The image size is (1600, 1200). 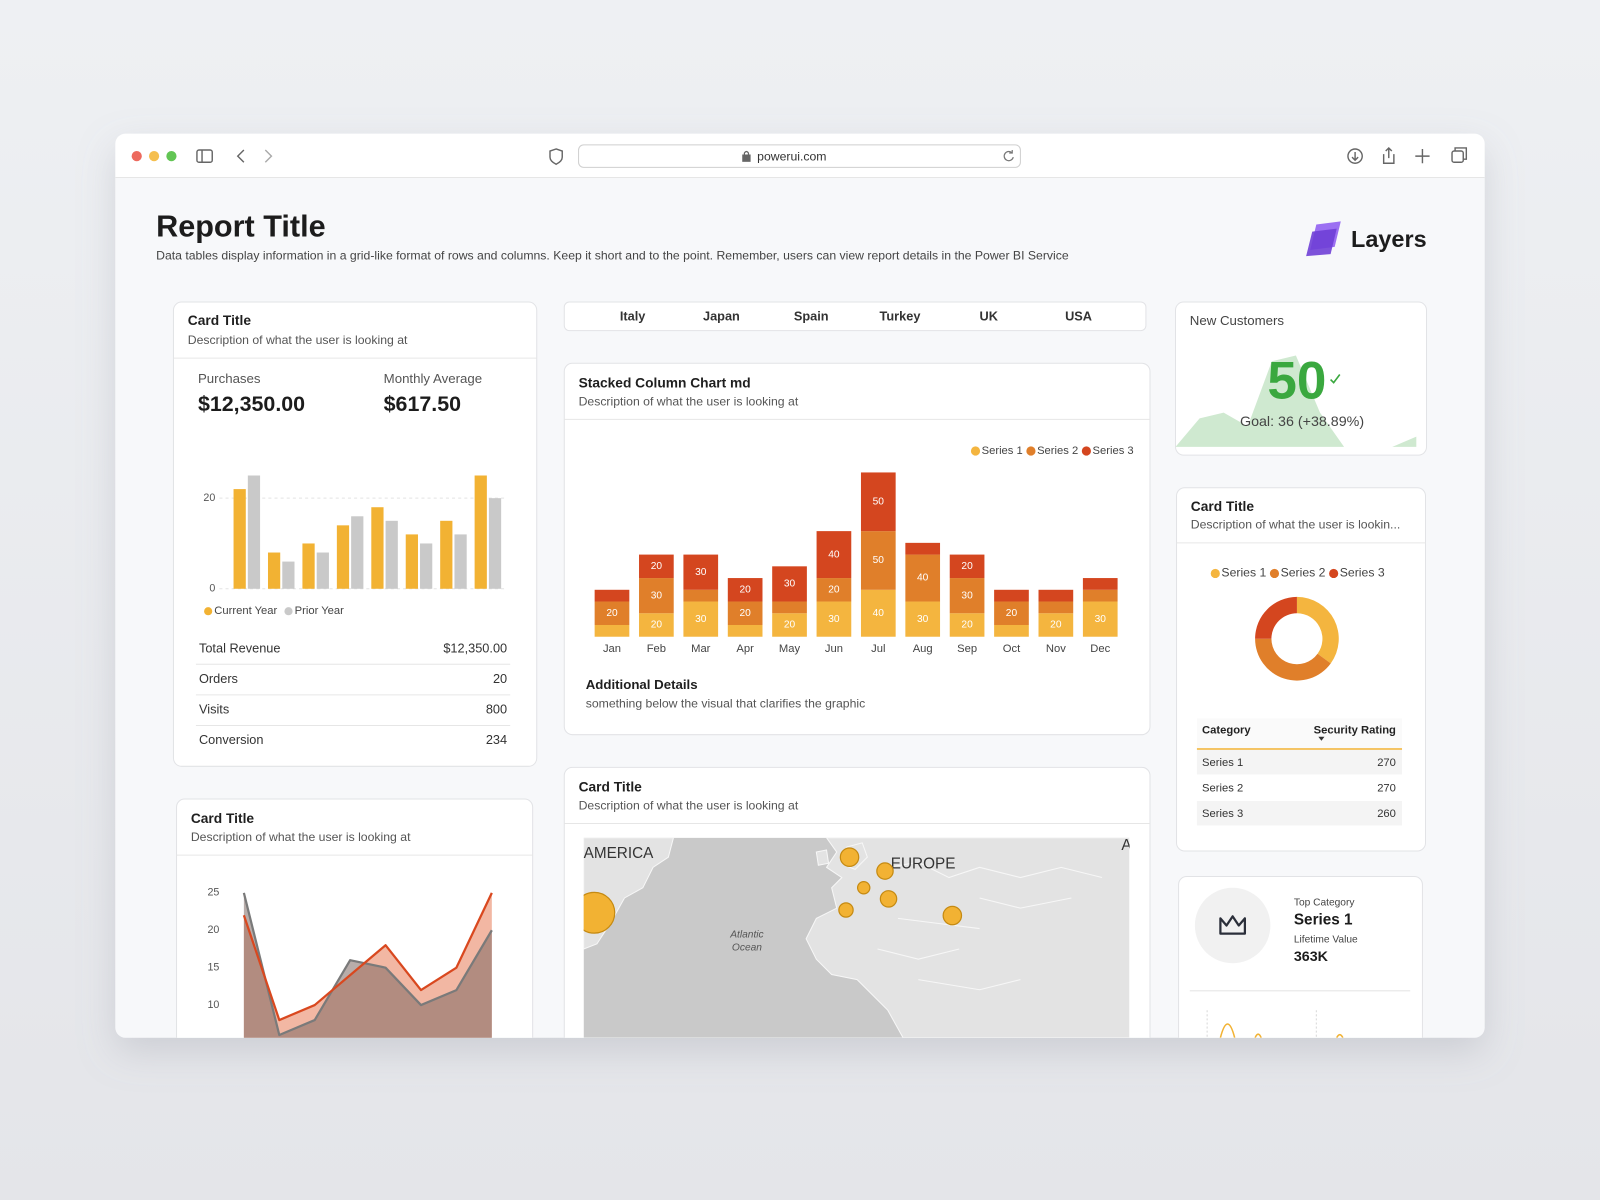 I want to click on metric-value: $617.50, so click(x=422, y=404).